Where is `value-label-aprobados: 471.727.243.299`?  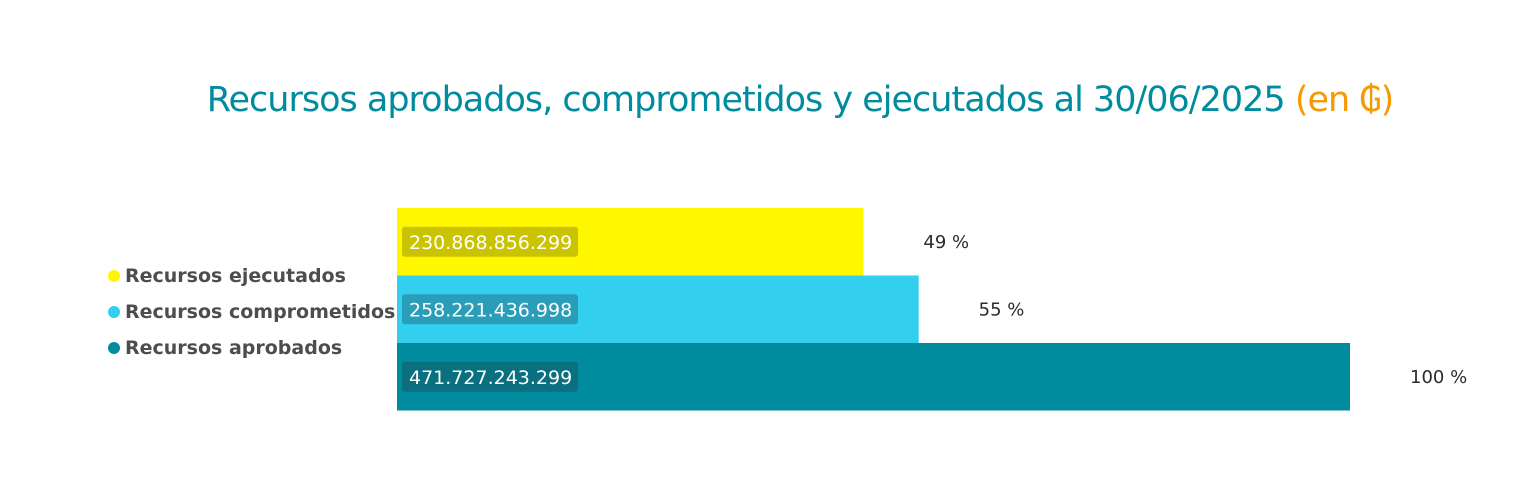 value-label-aprobados: 471.727.243.299 is located at coordinates (490, 378).